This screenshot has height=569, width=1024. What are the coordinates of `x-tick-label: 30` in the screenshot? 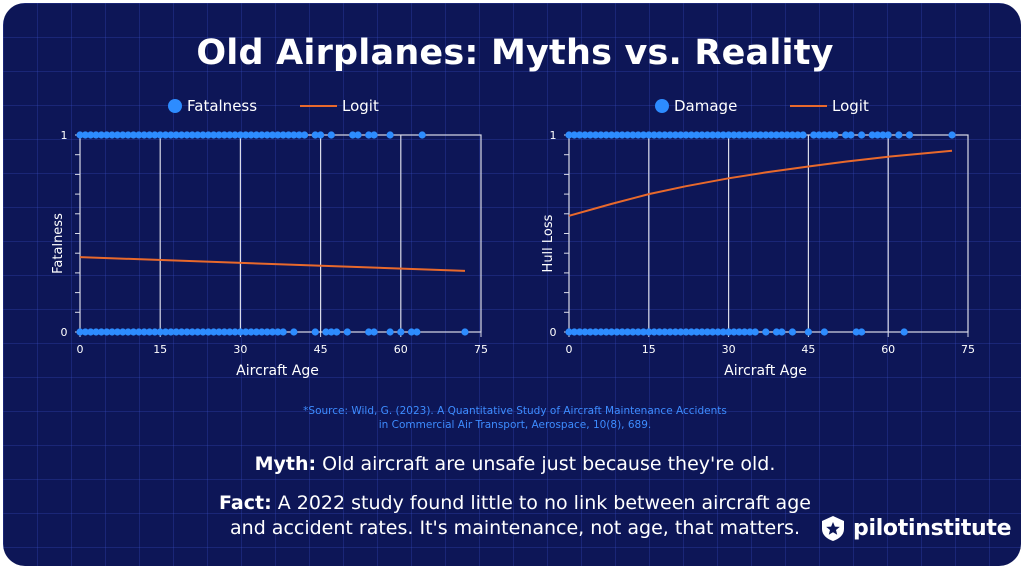 It's located at (240, 349).